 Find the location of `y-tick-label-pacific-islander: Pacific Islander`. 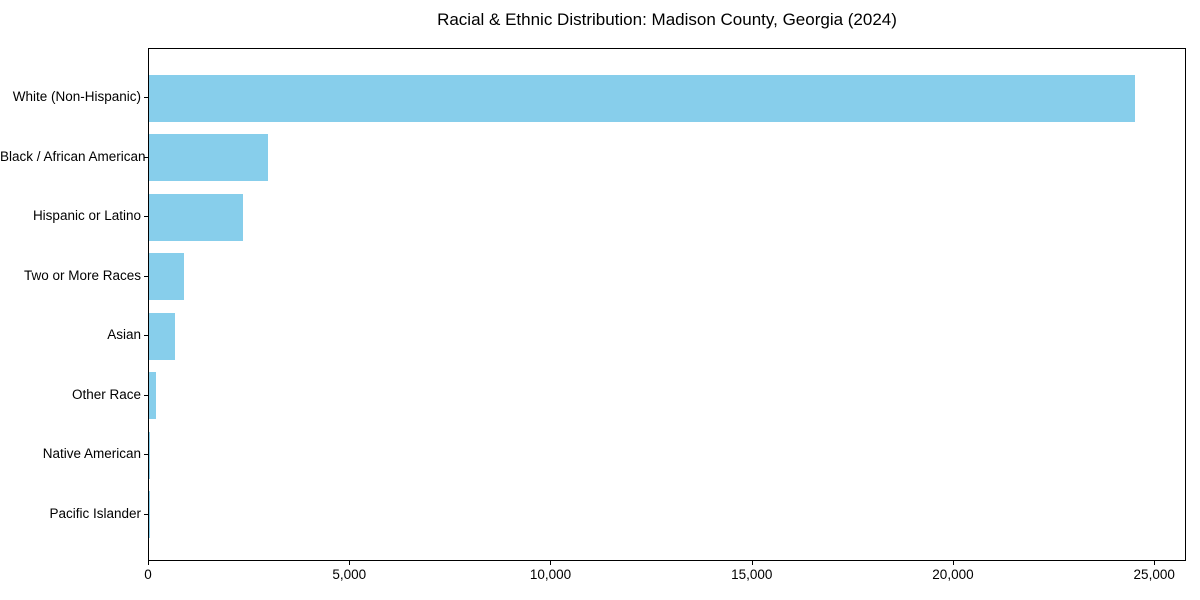

y-tick-label-pacific-islander: Pacific Islander is located at coordinates (95, 513).